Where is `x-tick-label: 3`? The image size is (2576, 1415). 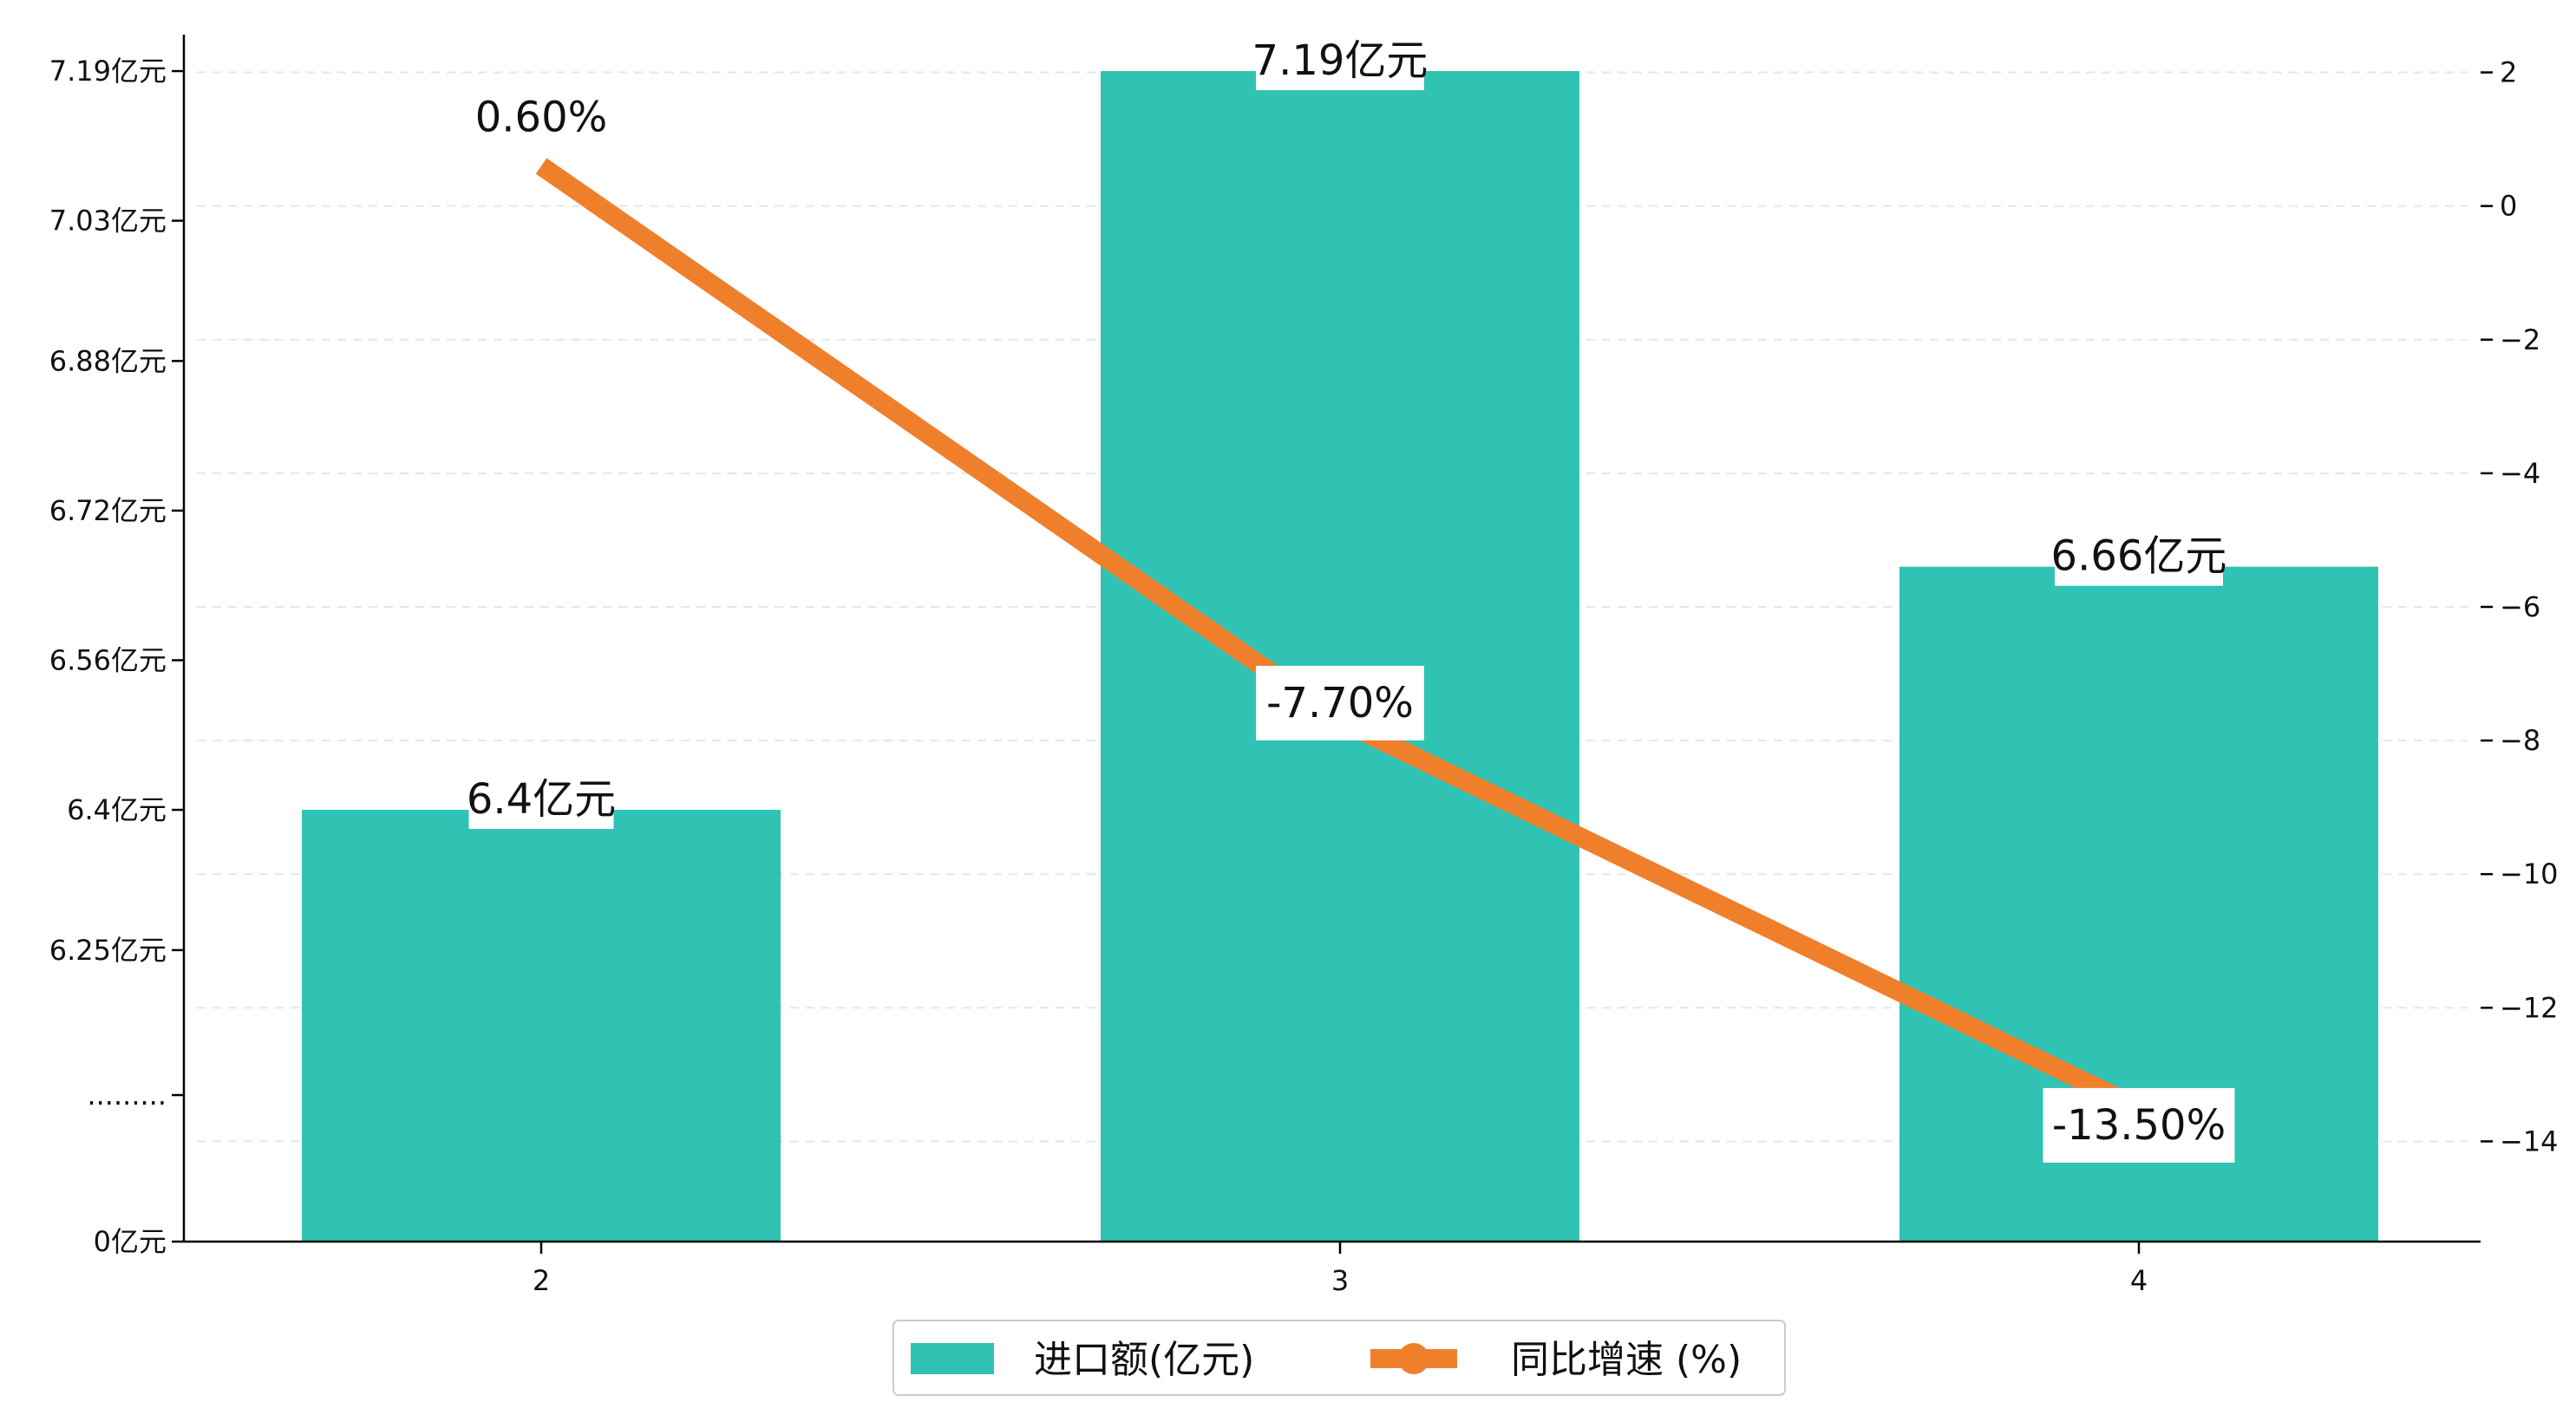 x-tick-label: 3 is located at coordinates (1340, 1280).